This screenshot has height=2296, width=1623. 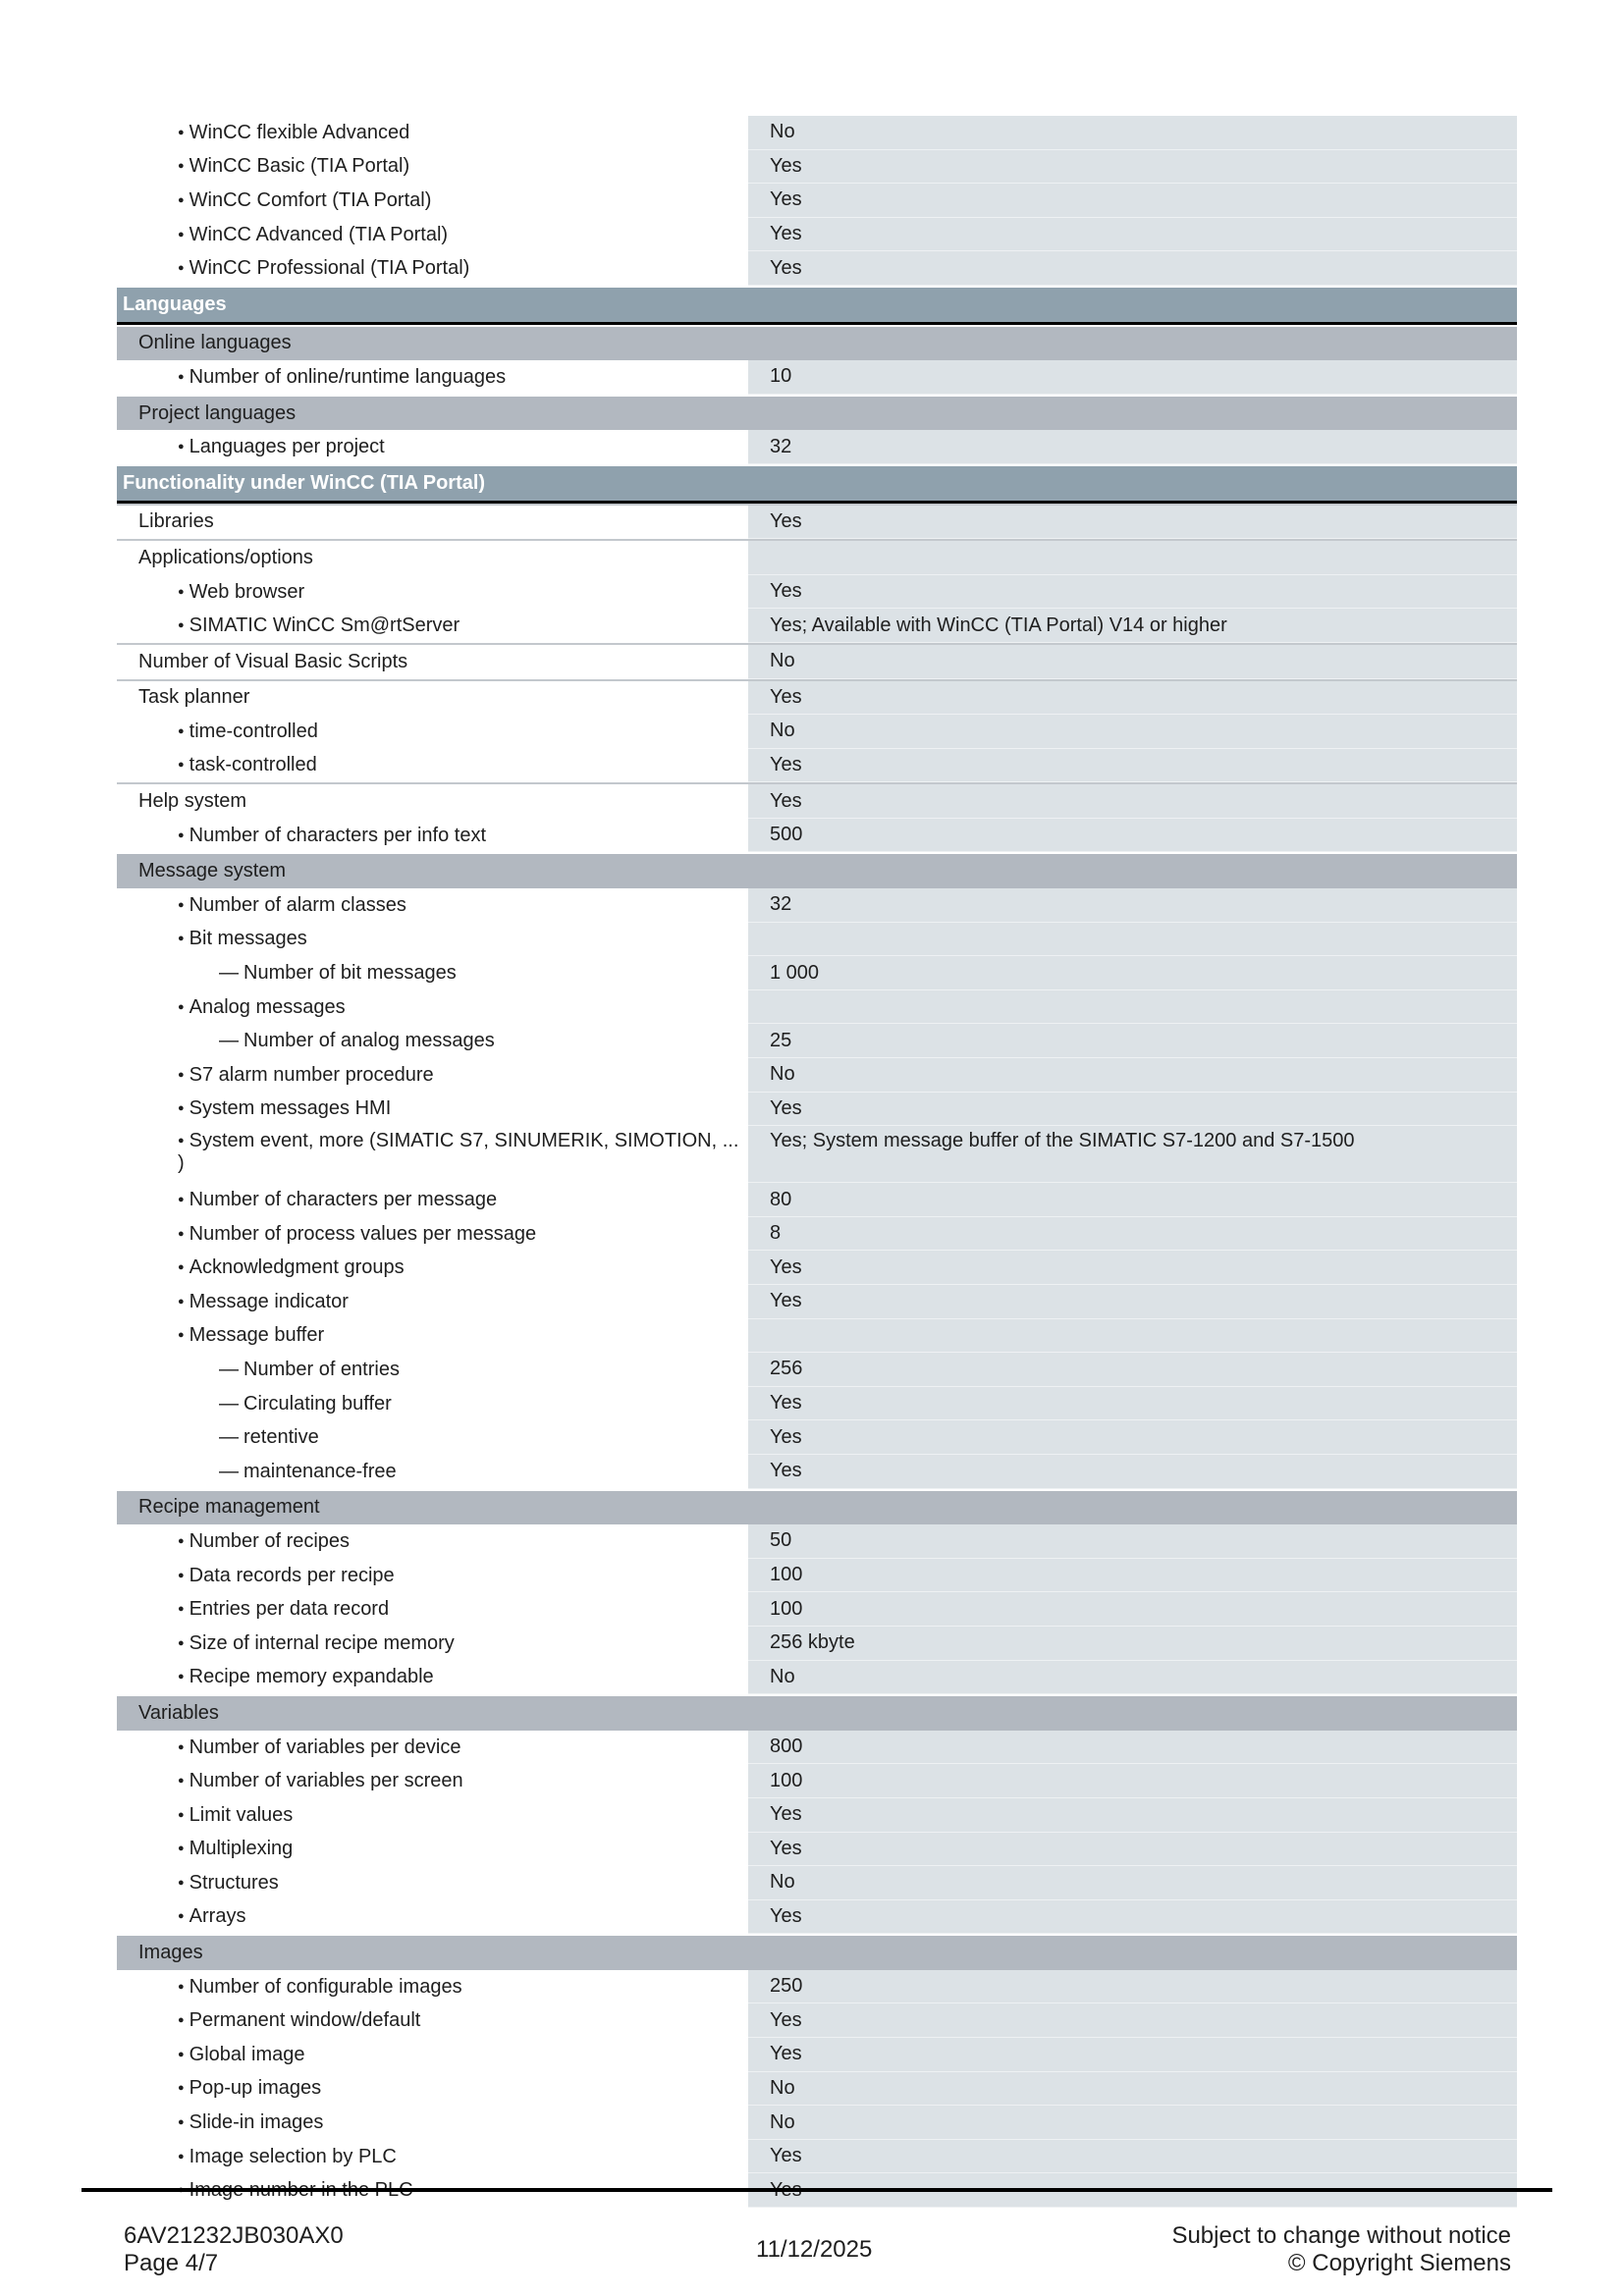 What do you see at coordinates (1132, 1370) in the screenshot?
I see `row-value: 256` at bounding box center [1132, 1370].